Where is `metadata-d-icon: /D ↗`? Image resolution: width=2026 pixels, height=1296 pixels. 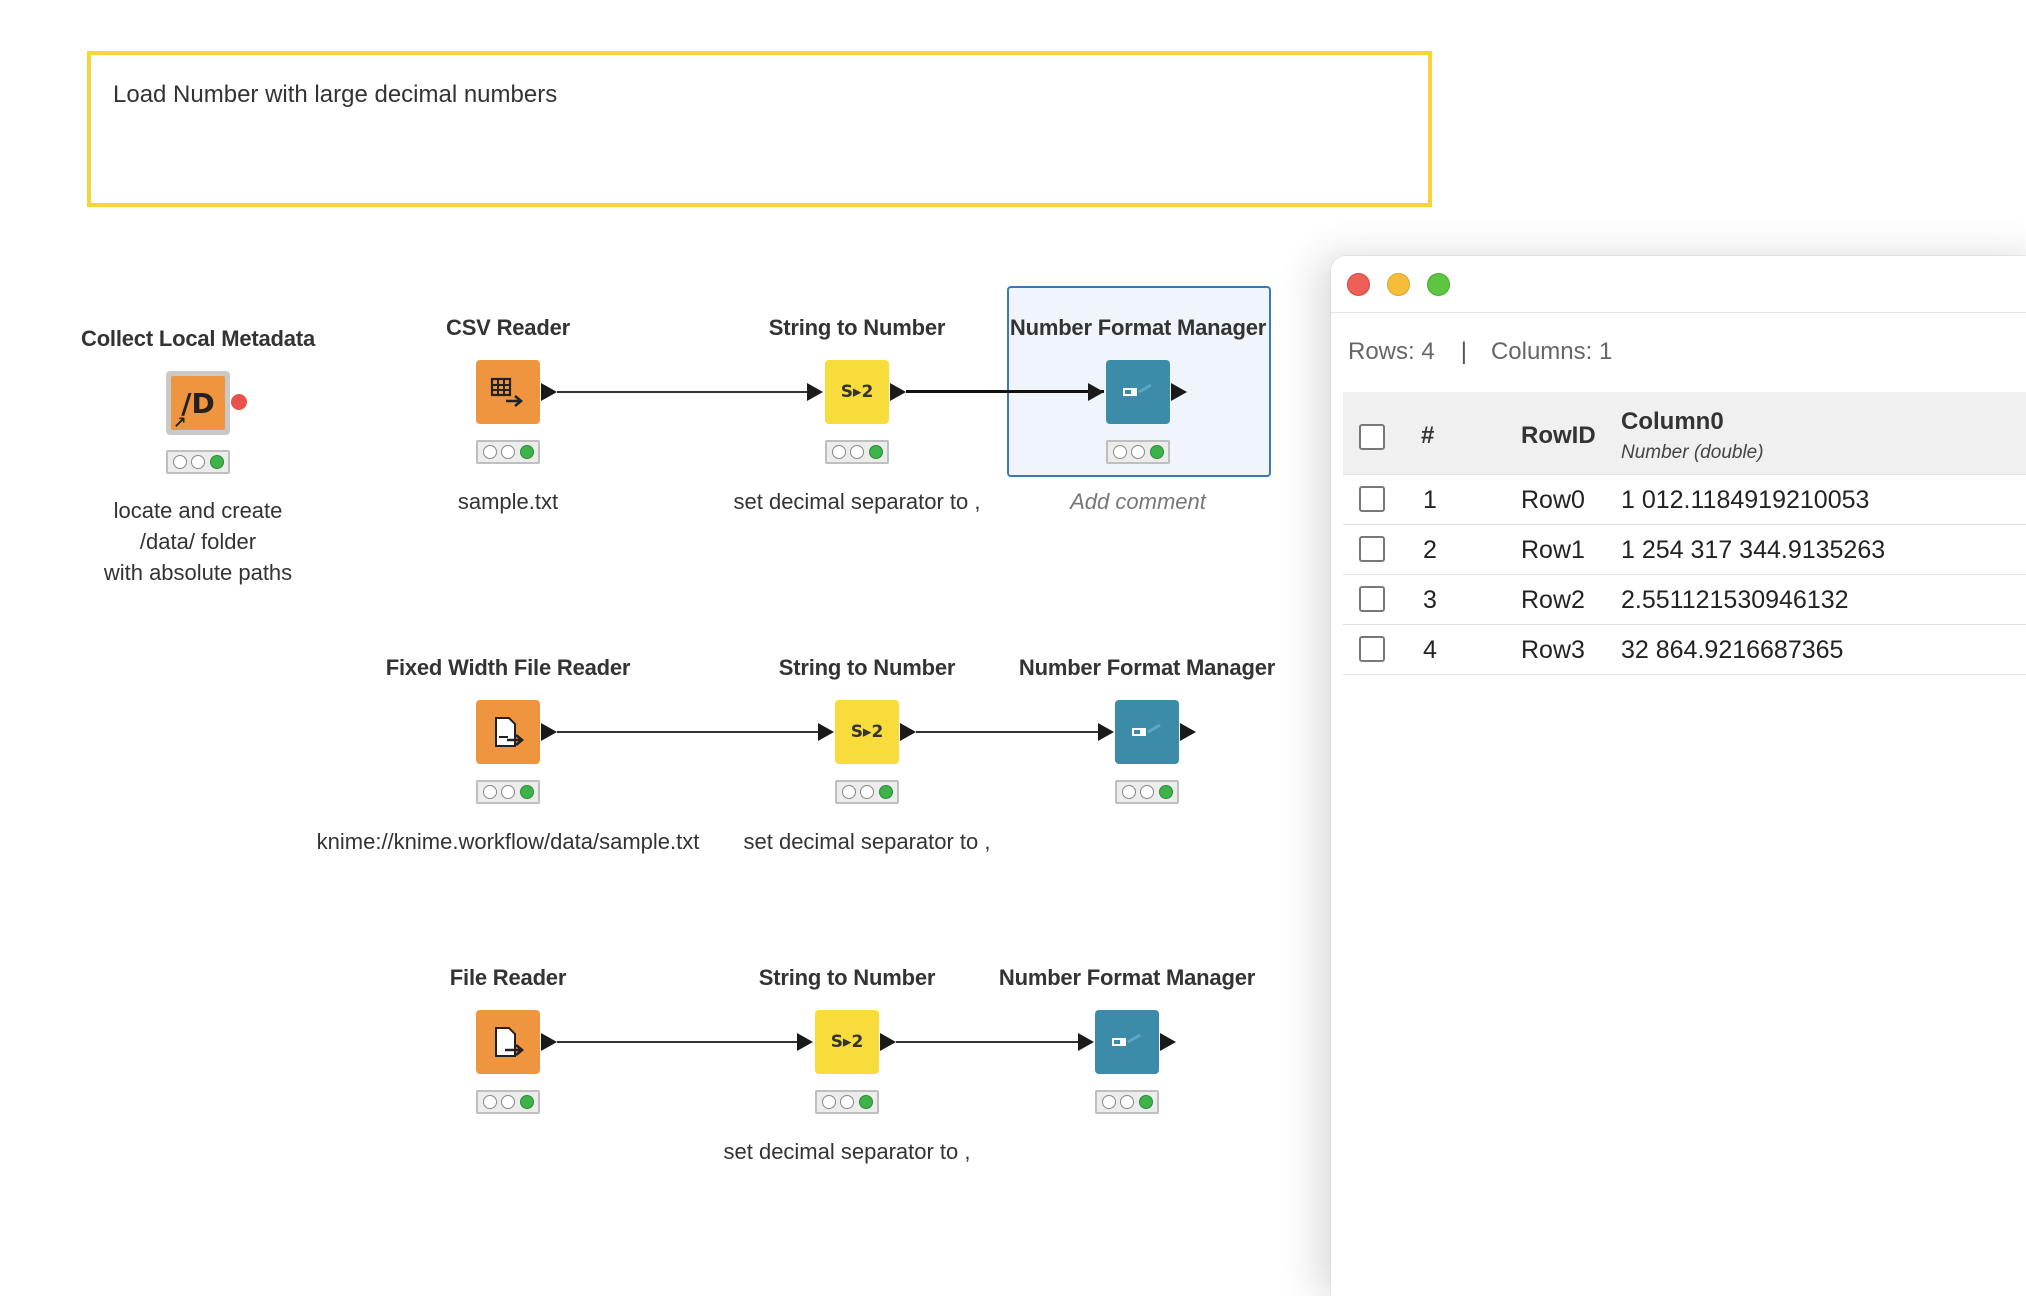
metadata-d-icon: /D ↗ is located at coordinates (198, 404).